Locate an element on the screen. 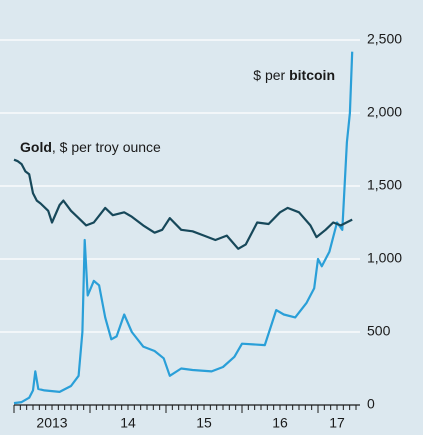 This screenshot has height=435, width=423. y-tick-label: 2,000 is located at coordinates (384, 112).